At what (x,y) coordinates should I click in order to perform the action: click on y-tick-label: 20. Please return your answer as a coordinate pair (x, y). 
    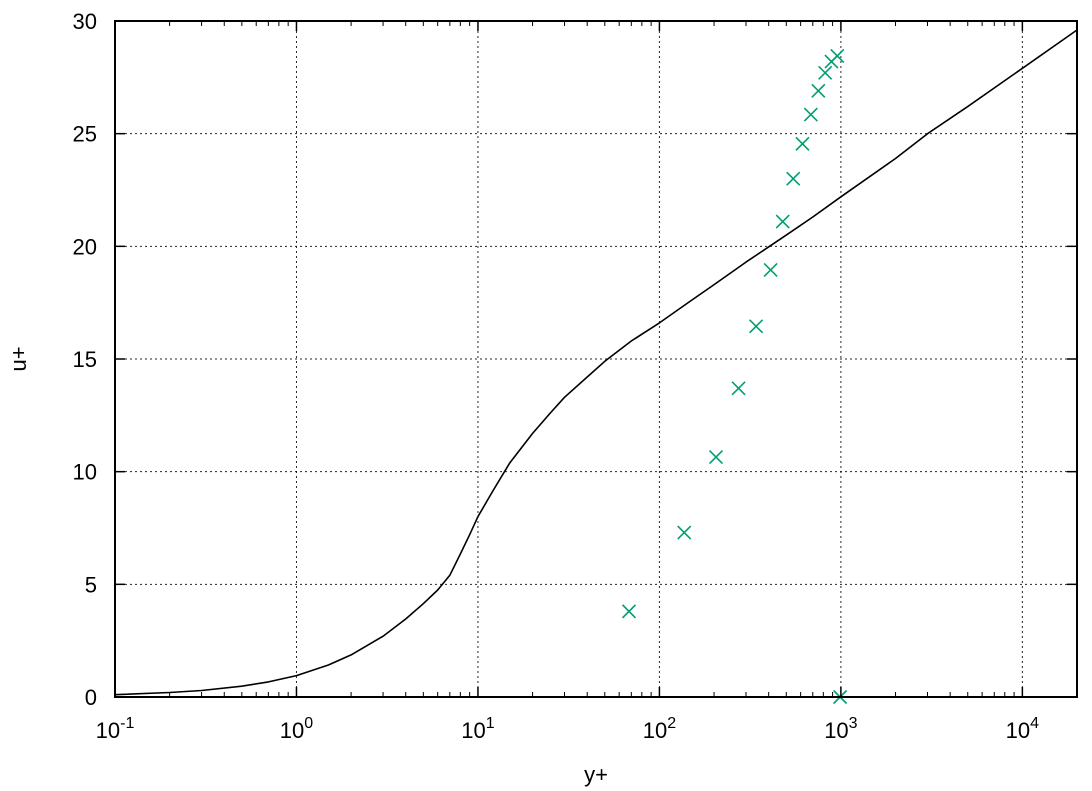
    Looking at the image, I should click on (85, 246).